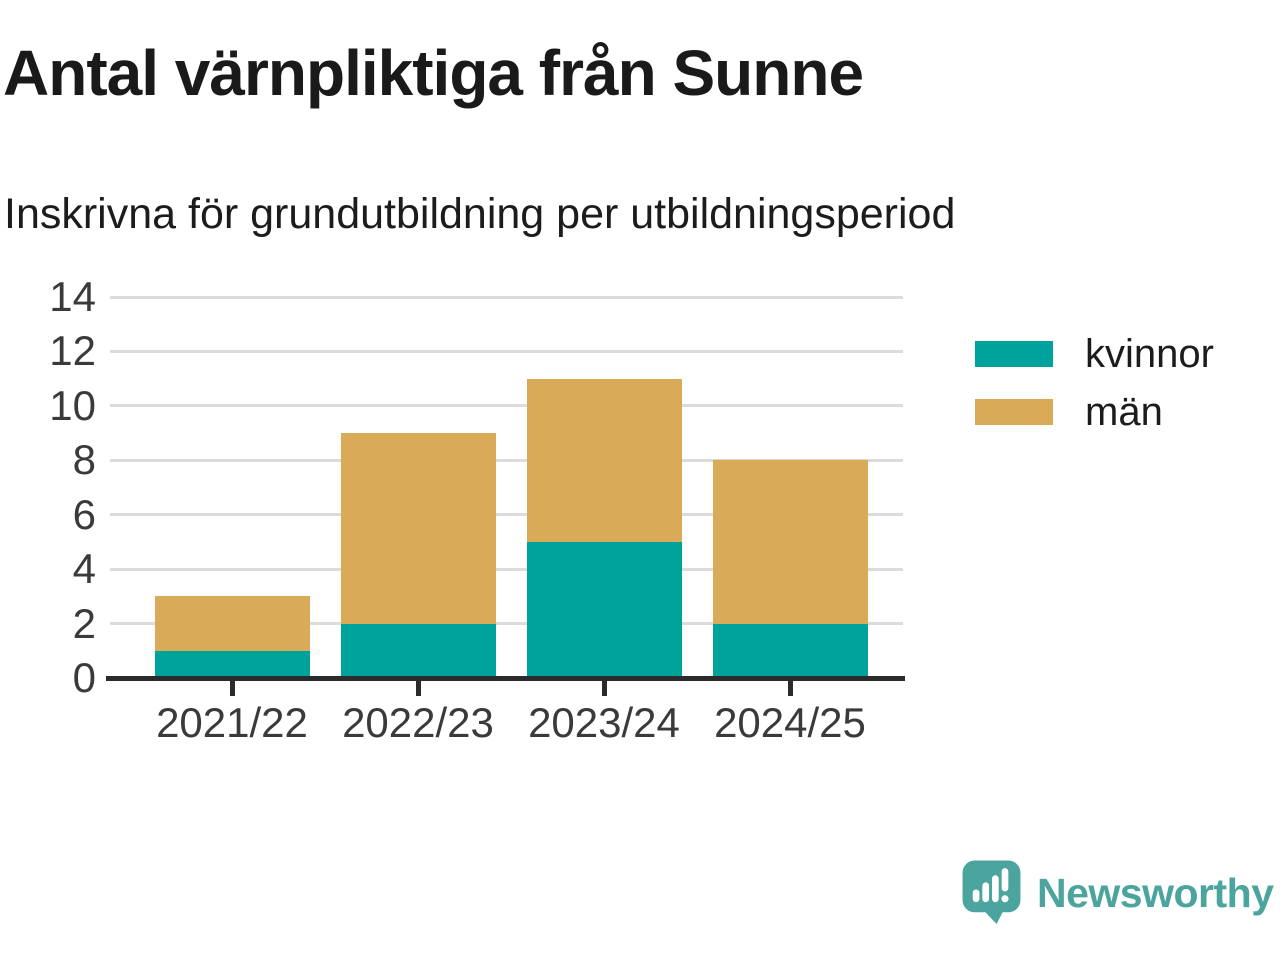 The width and height of the screenshot is (1280, 960). Describe the element at coordinates (790, 688) in the screenshot. I see `x-tick-2024/25` at that location.